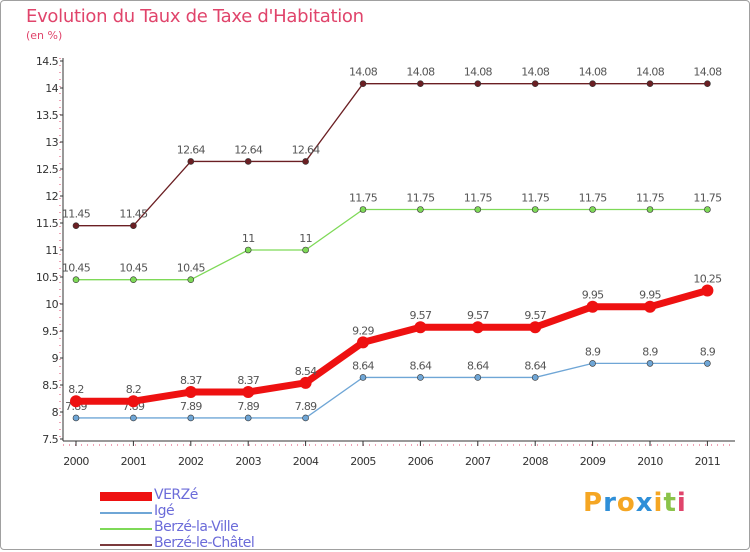 The width and height of the screenshot is (750, 552). What do you see at coordinates (593, 461) in the screenshot?
I see `x-tick-label: 2009` at bounding box center [593, 461].